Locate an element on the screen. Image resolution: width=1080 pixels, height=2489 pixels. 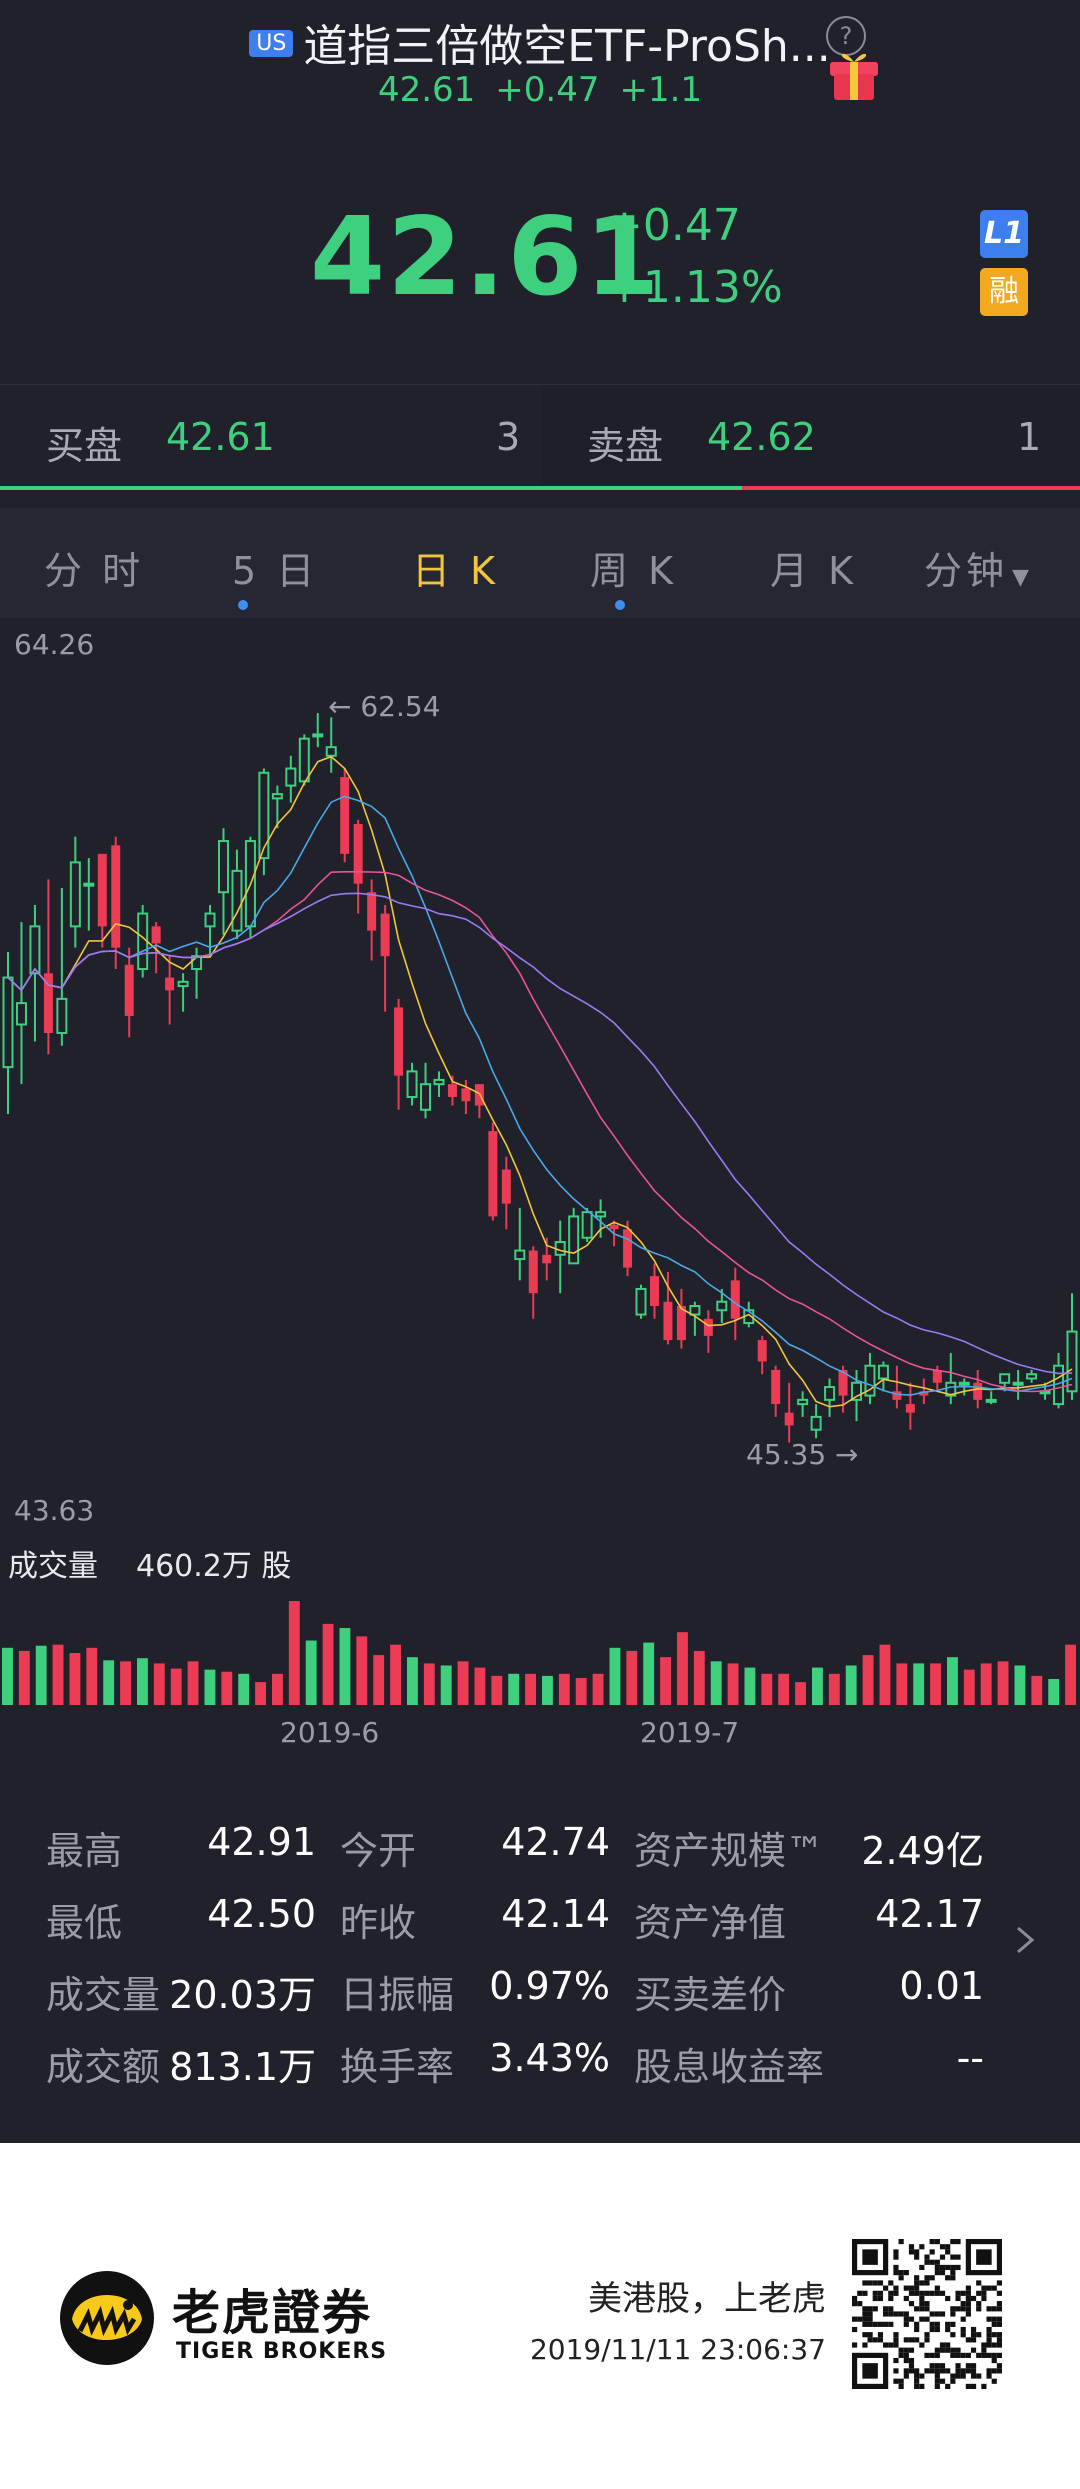
stat-value: 42.91 is located at coordinates (261, 1842).